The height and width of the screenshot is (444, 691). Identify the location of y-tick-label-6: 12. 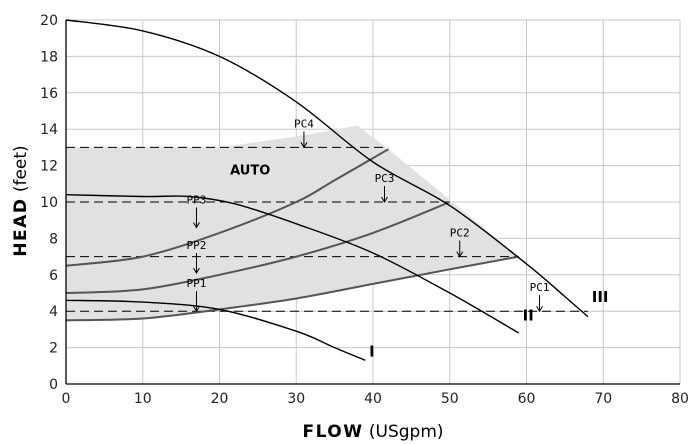
(49, 167).